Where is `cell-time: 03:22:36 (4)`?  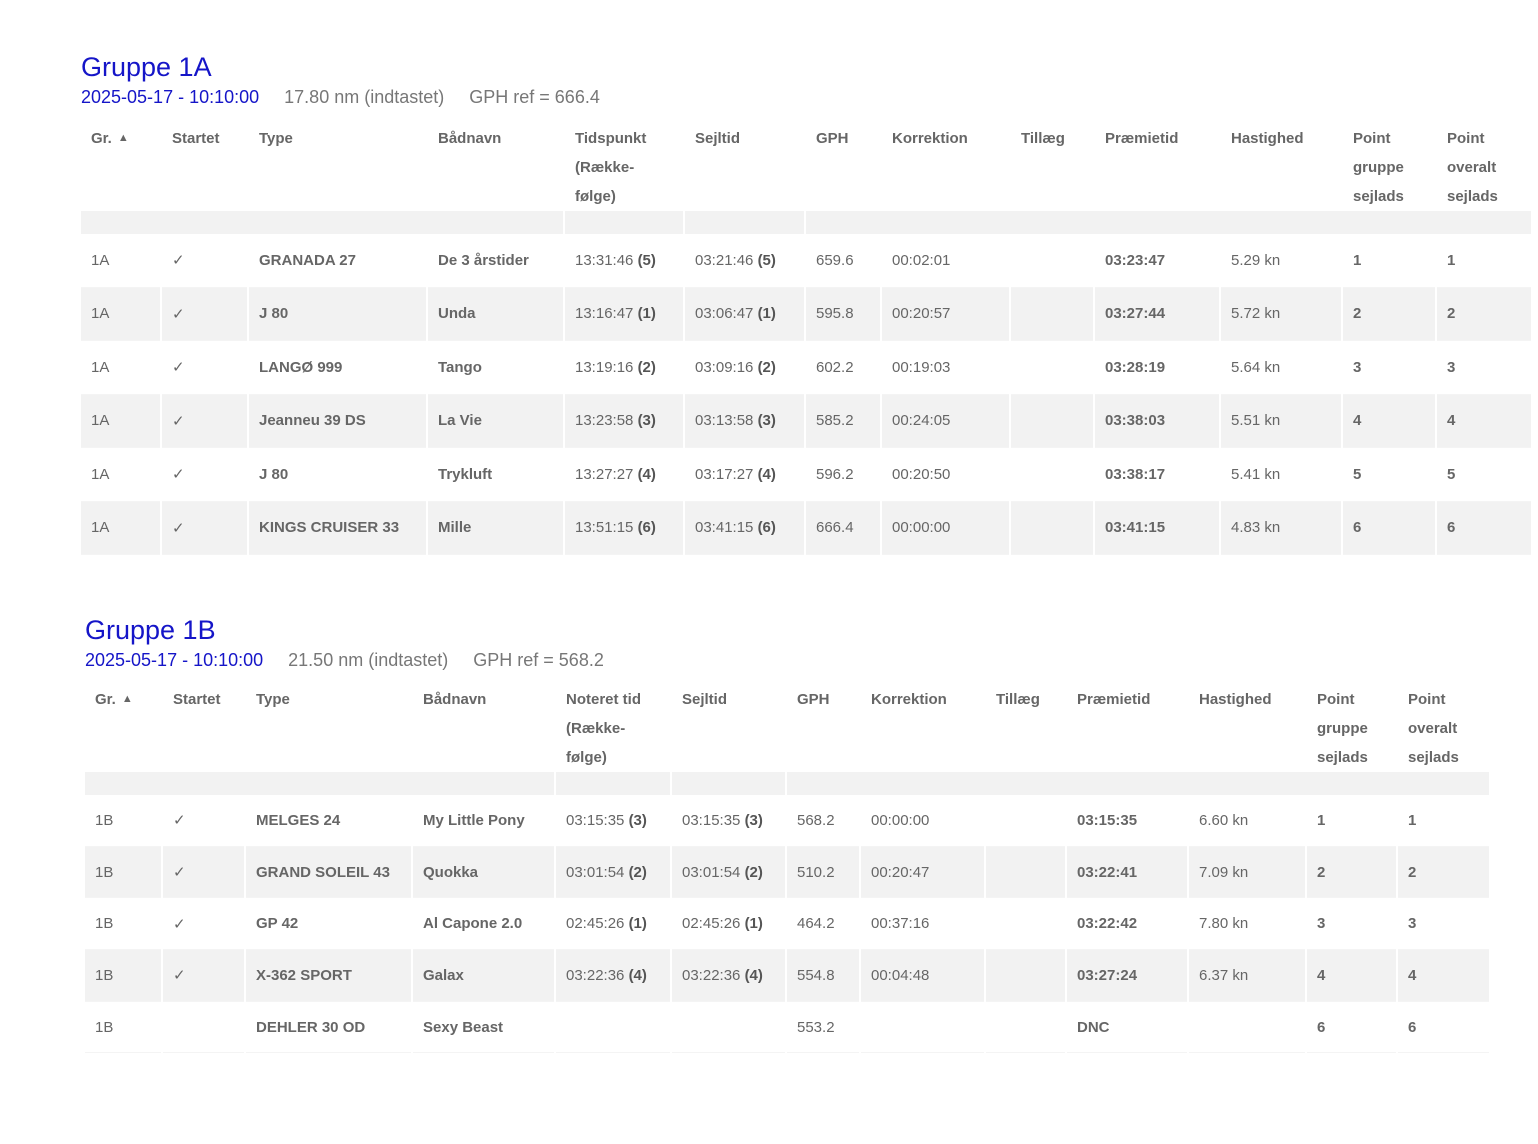 cell-time: 03:22:36 (4) is located at coordinates (613, 976).